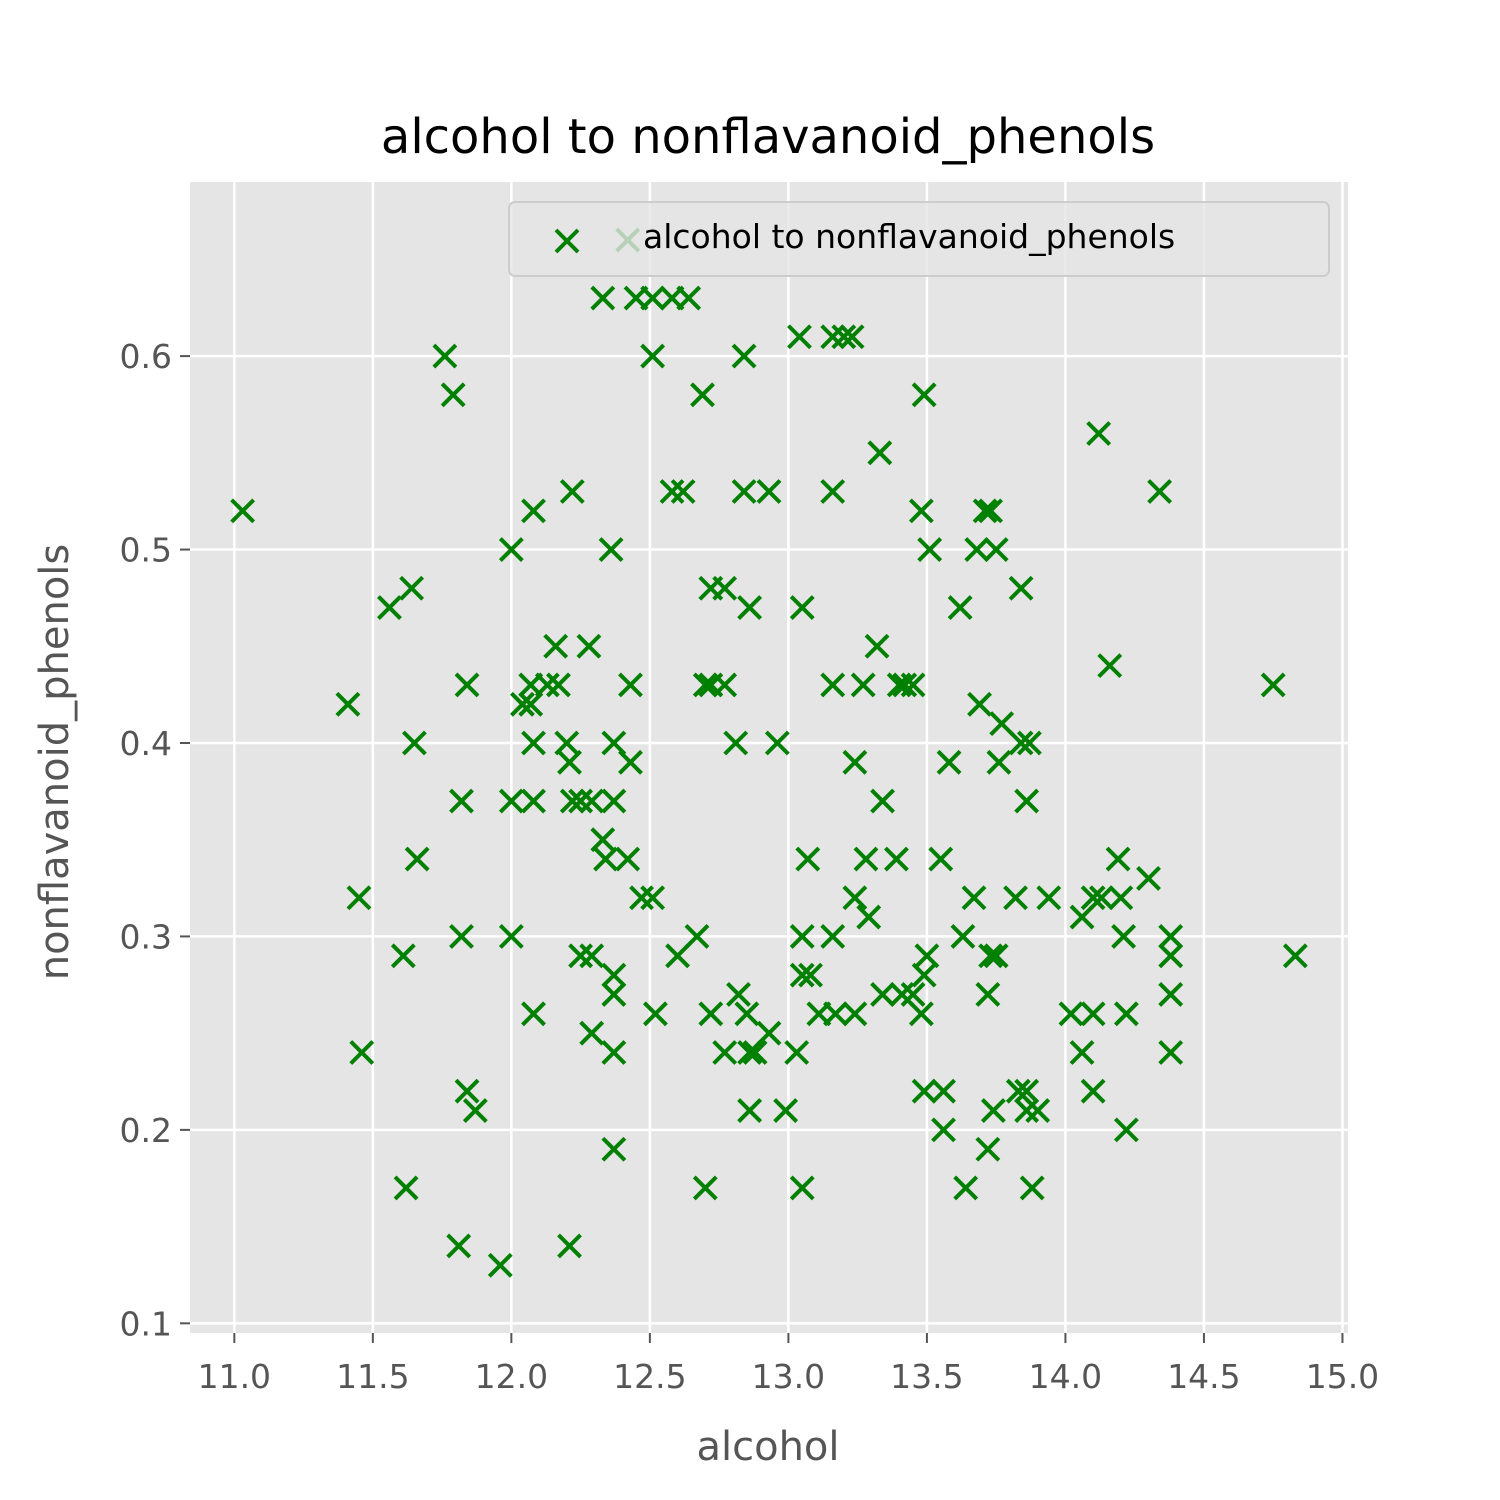 Image resolution: width=1500 pixels, height=1500 pixels. What do you see at coordinates (146, 1323) in the screenshot?
I see `y-tick-label: 0.1` at bounding box center [146, 1323].